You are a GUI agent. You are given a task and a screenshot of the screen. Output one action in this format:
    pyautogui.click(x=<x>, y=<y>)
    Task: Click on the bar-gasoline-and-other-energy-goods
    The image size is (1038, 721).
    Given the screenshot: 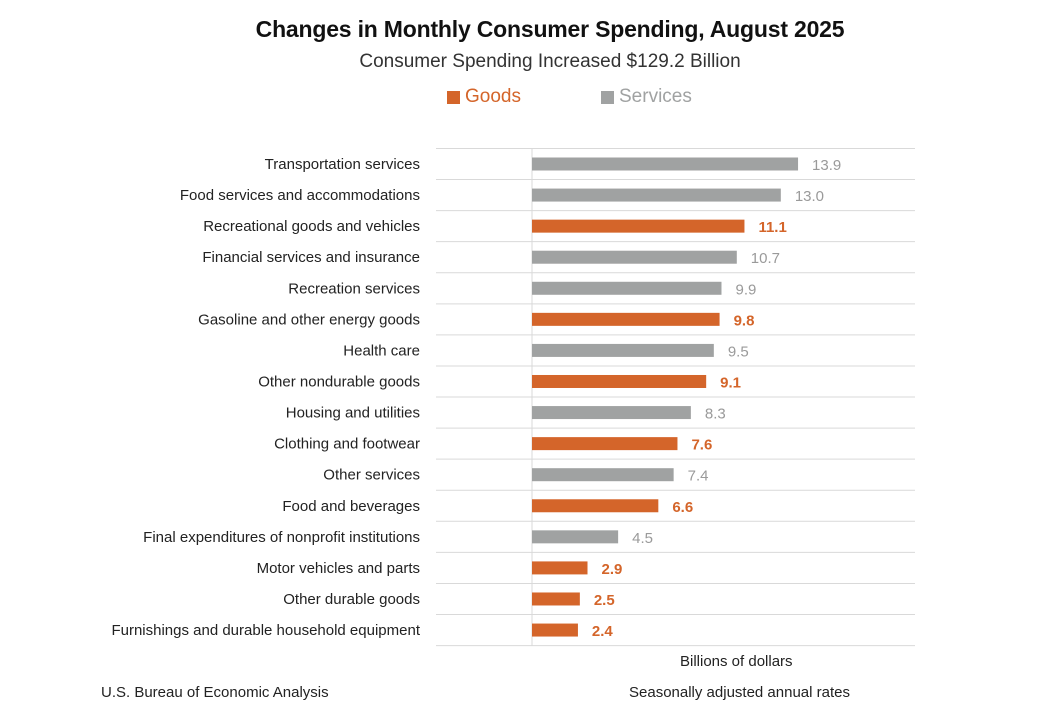 What is the action you would take?
    pyautogui.click(x=626, y=319)
    